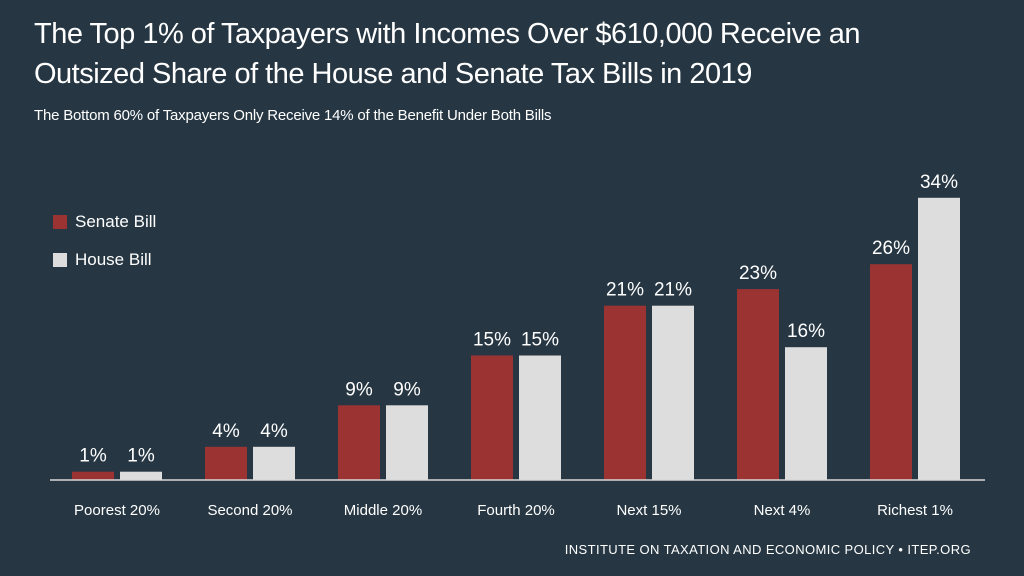  What do you see at coordinates (806, 331) in the screenshot?
I see `data-label-house-6: 16%` at bounding box center [806, 331].